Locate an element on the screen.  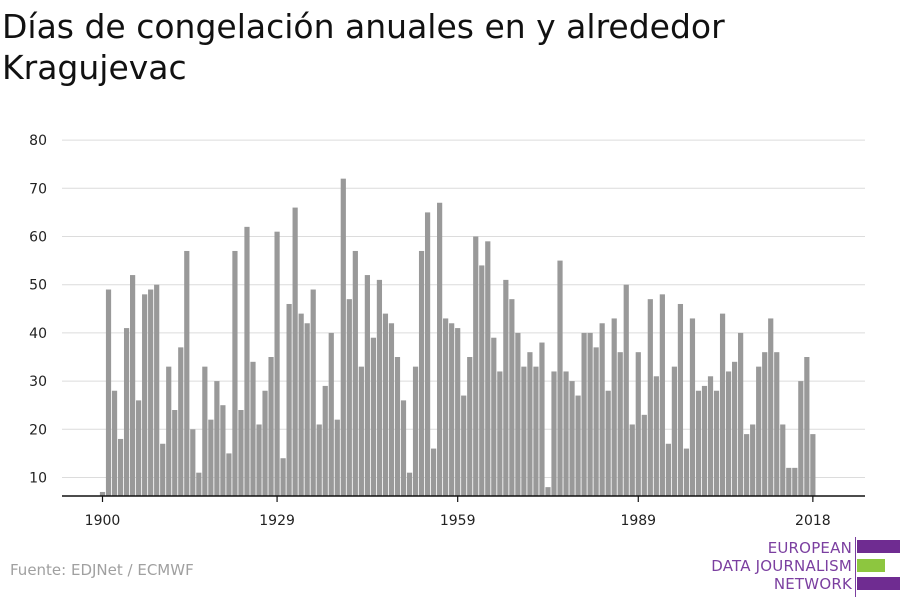
logo-divider is located at coordinates (855, 567).